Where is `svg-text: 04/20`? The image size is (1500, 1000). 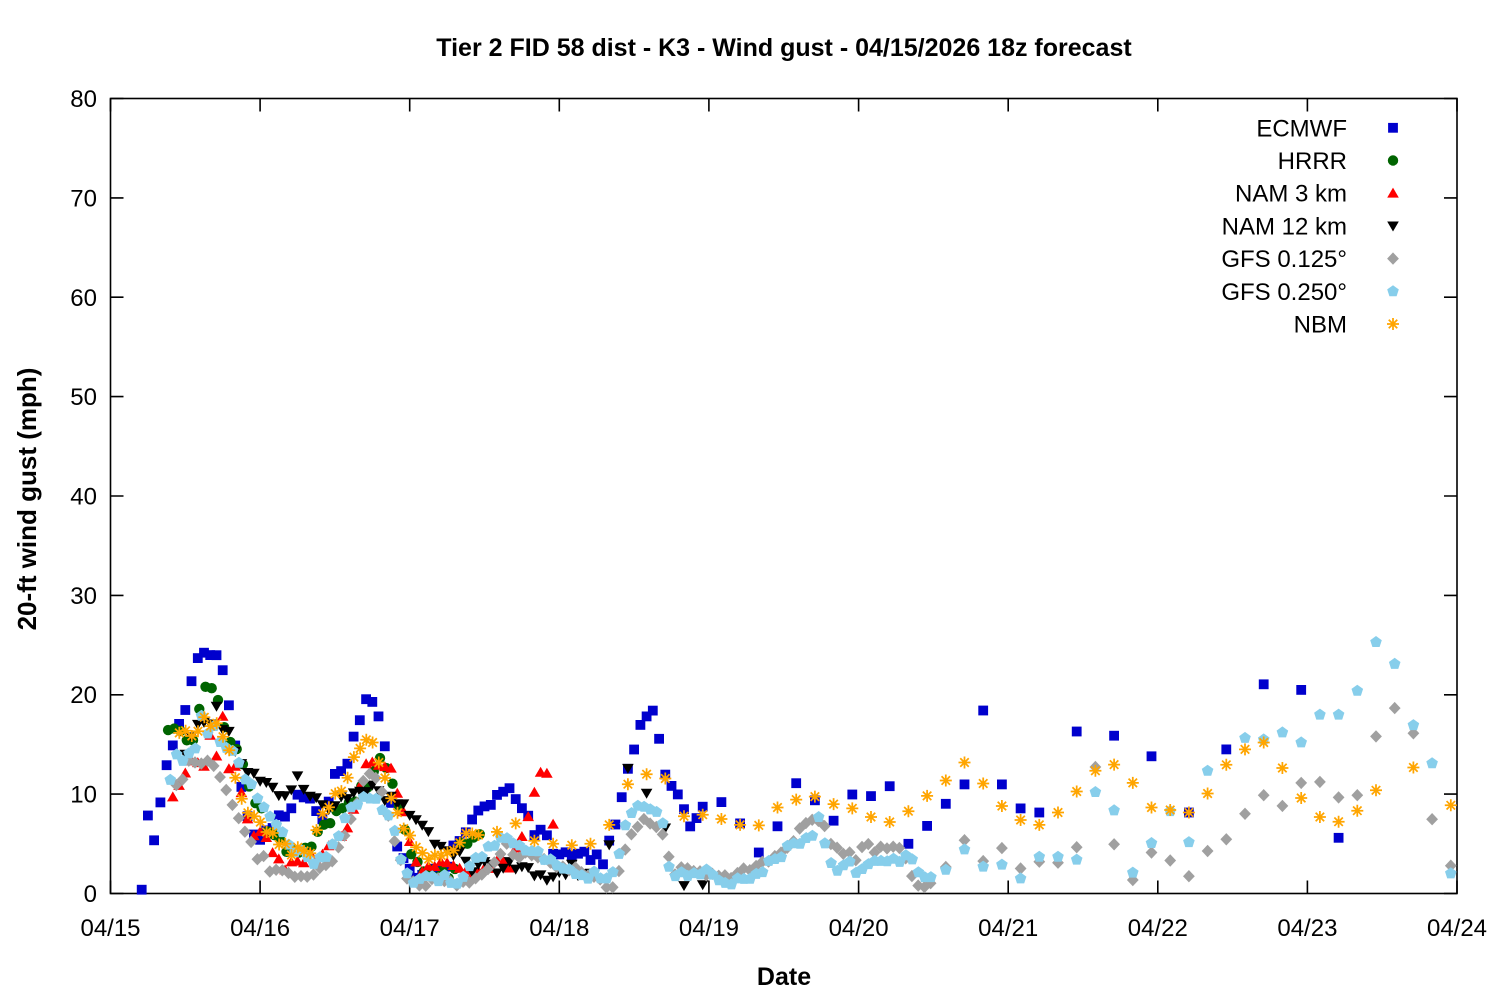
svg-text: 04/20 is located at coordinates (859, 928).